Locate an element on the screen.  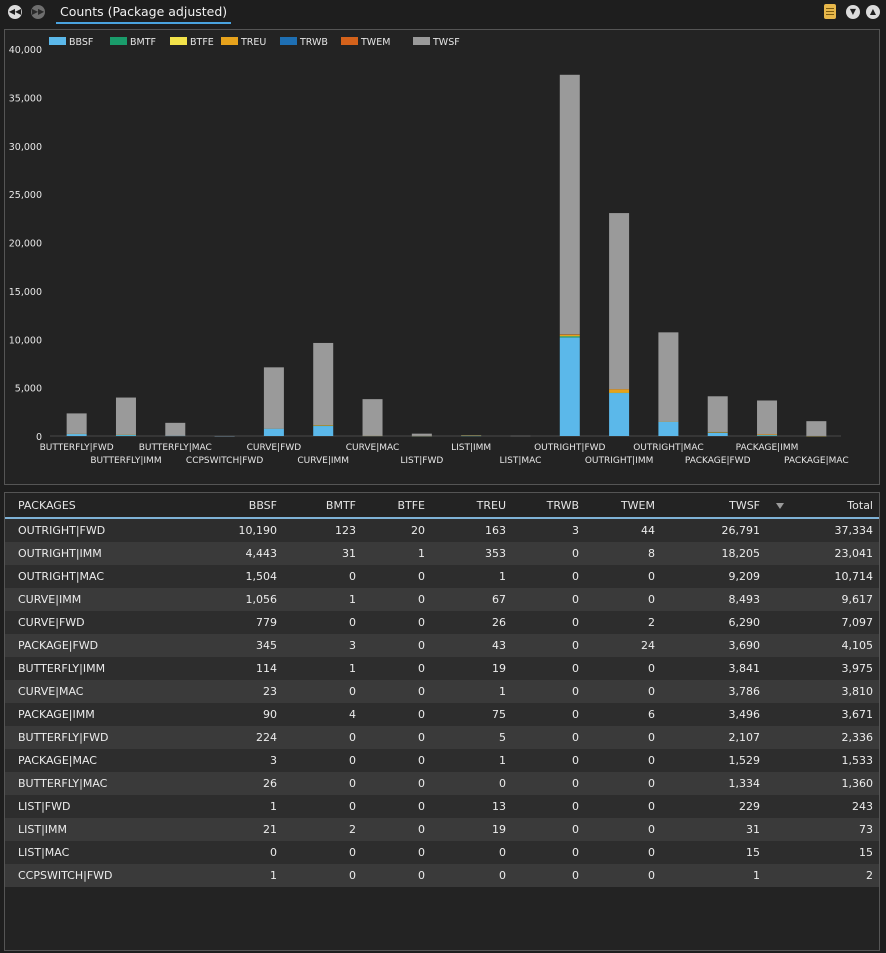
column-header-packages: PACKAGES is located at coordinates (76, 506).